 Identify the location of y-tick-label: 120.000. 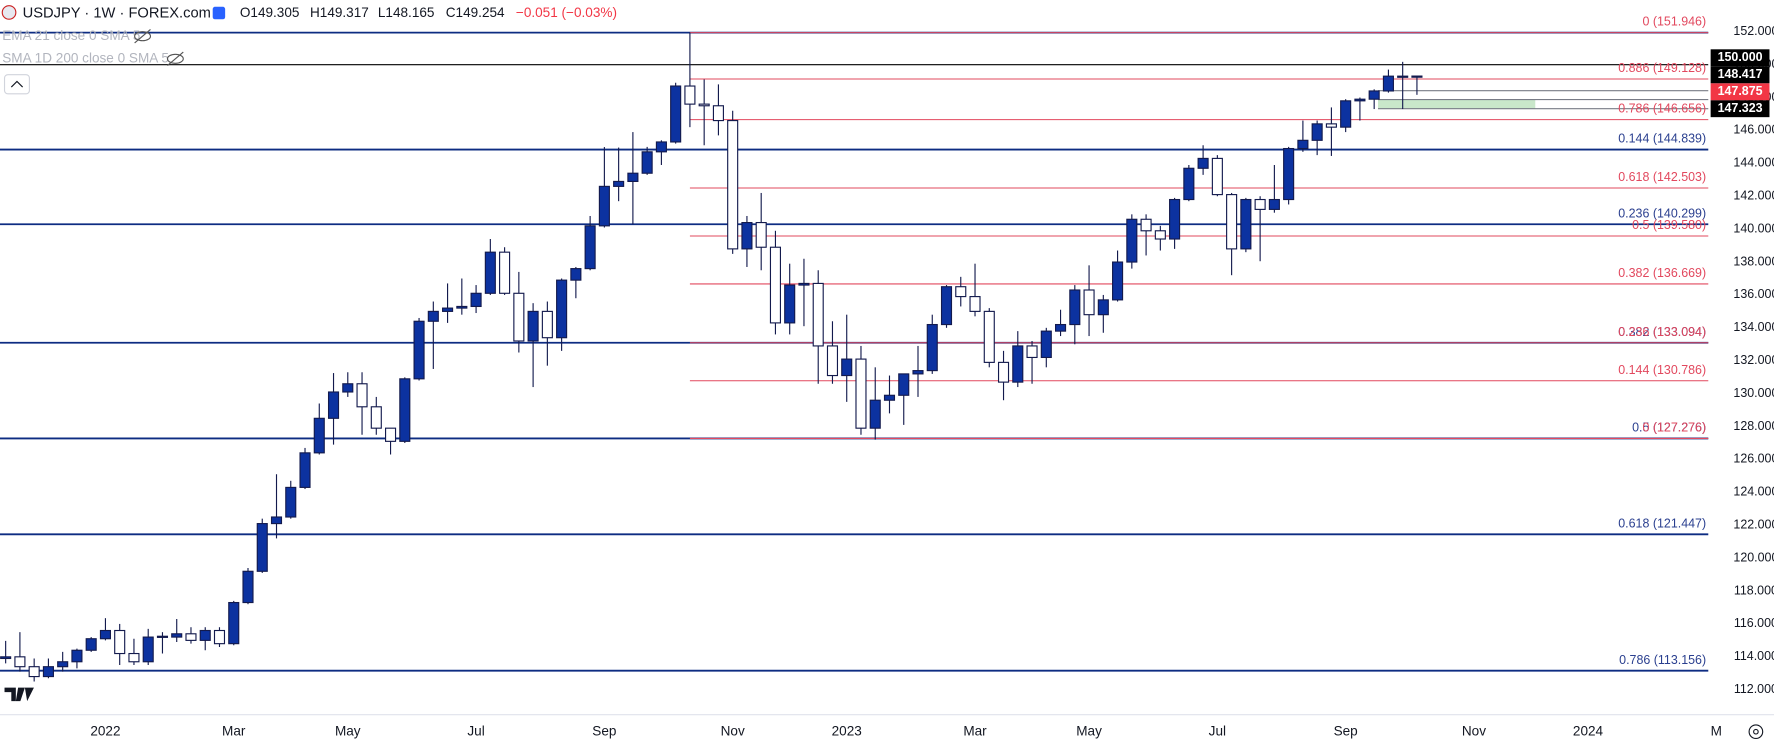
(1753, 557).